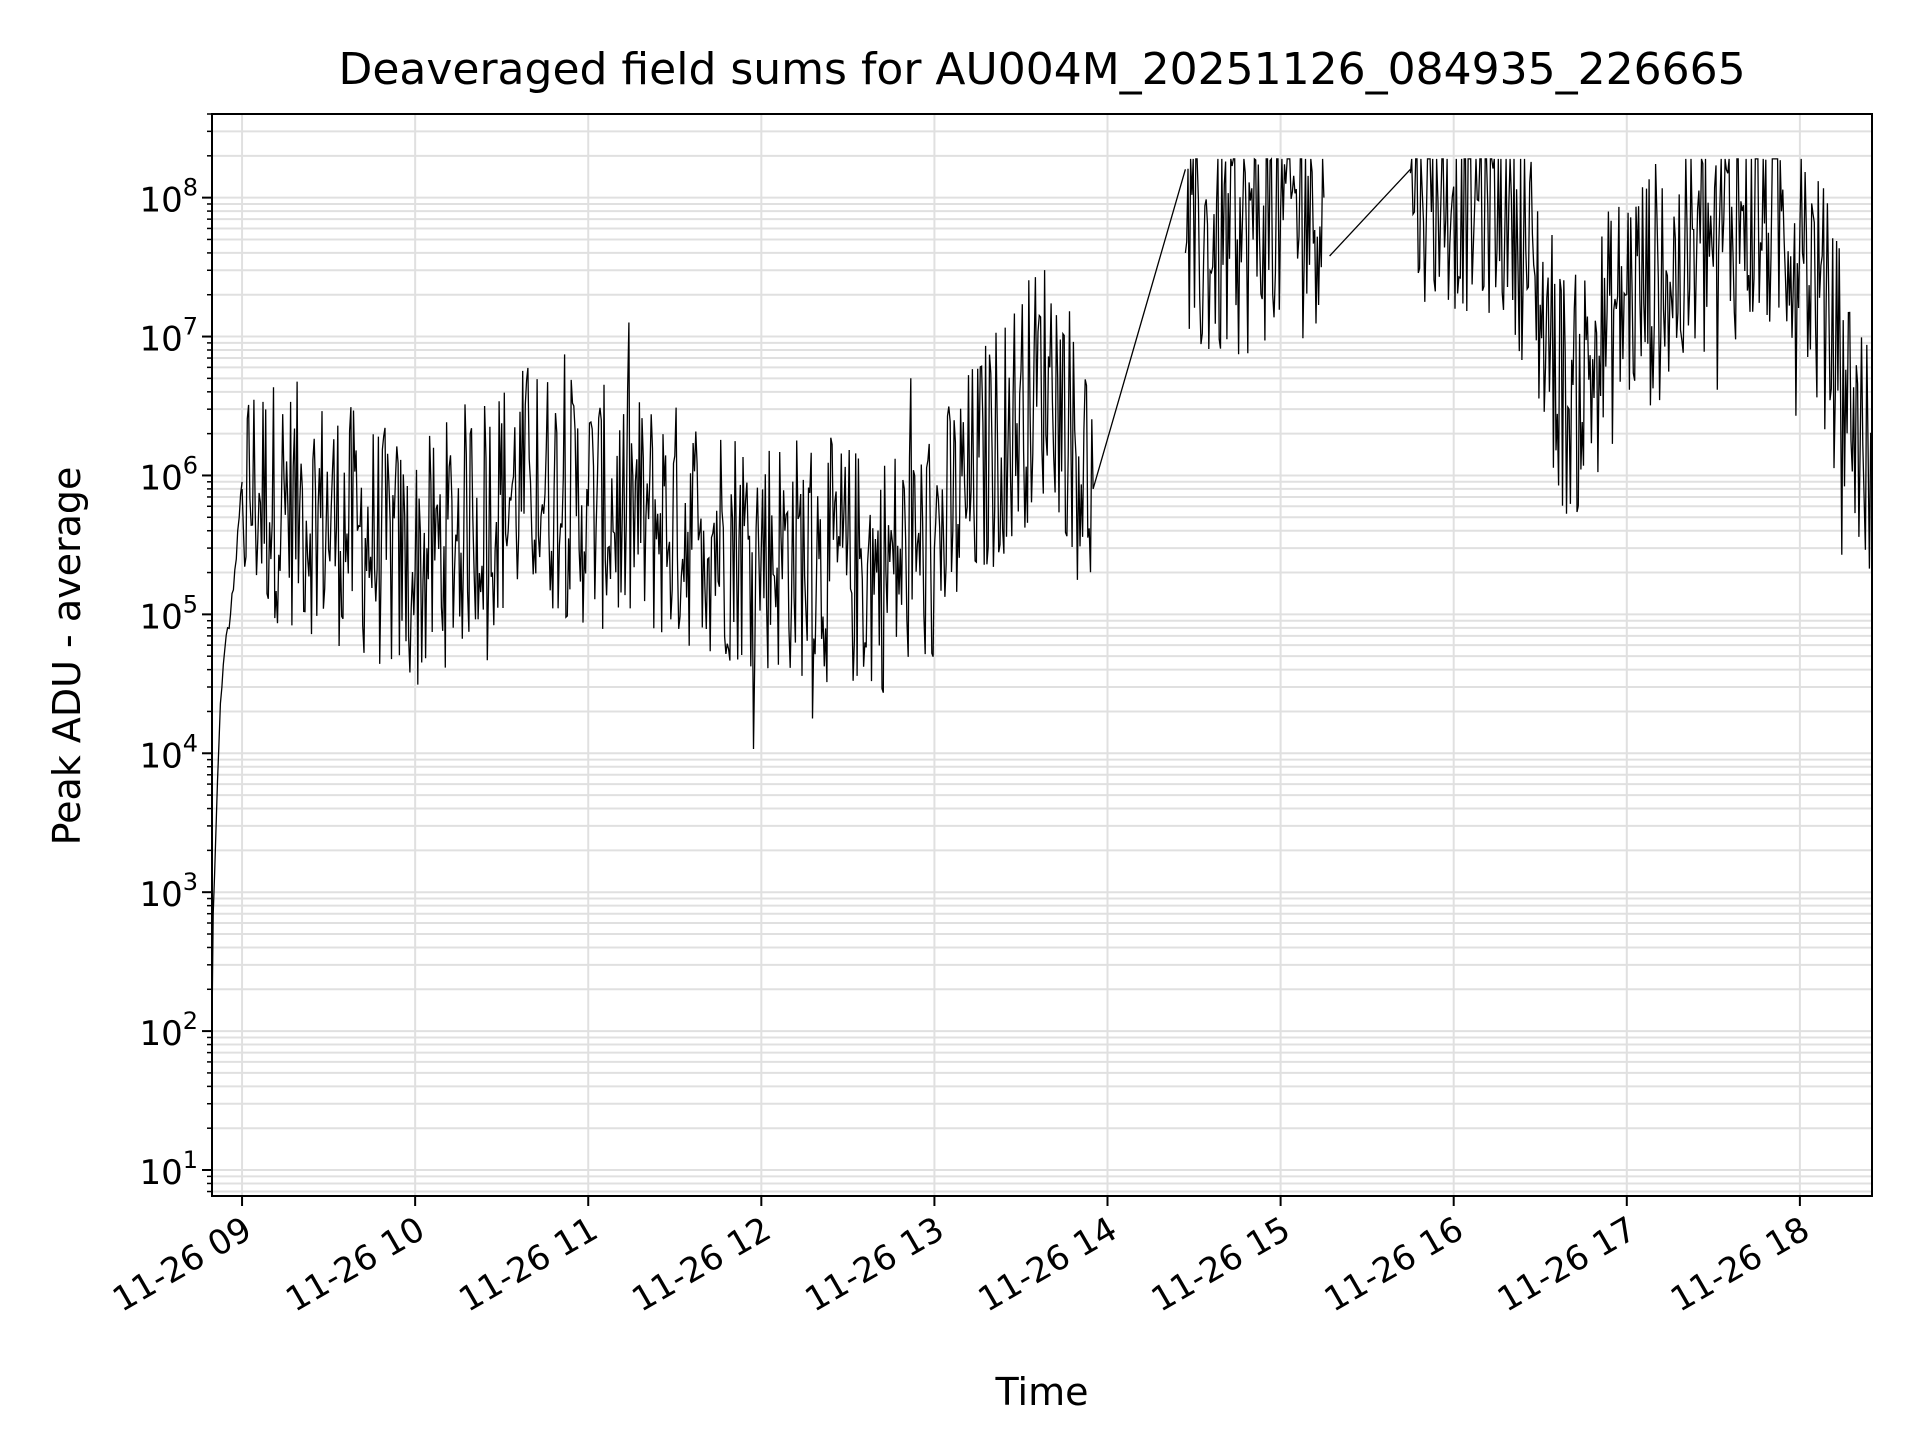 This screenshot has width=1920, height=1440. What do you see at coordinates (168, 613) in the screenshot?
I see `y-tick-label: 10⁵` at bounding box center [168, 613].